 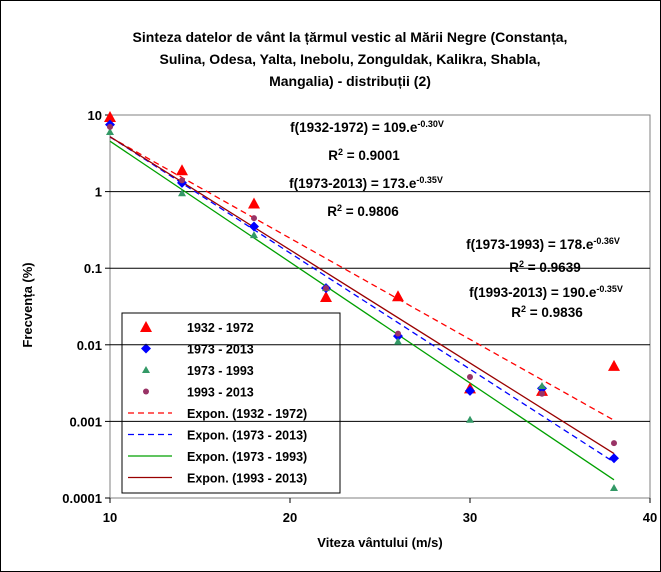 I want to click on annotation-text: = 0.9639, so click(x=552, y=267).